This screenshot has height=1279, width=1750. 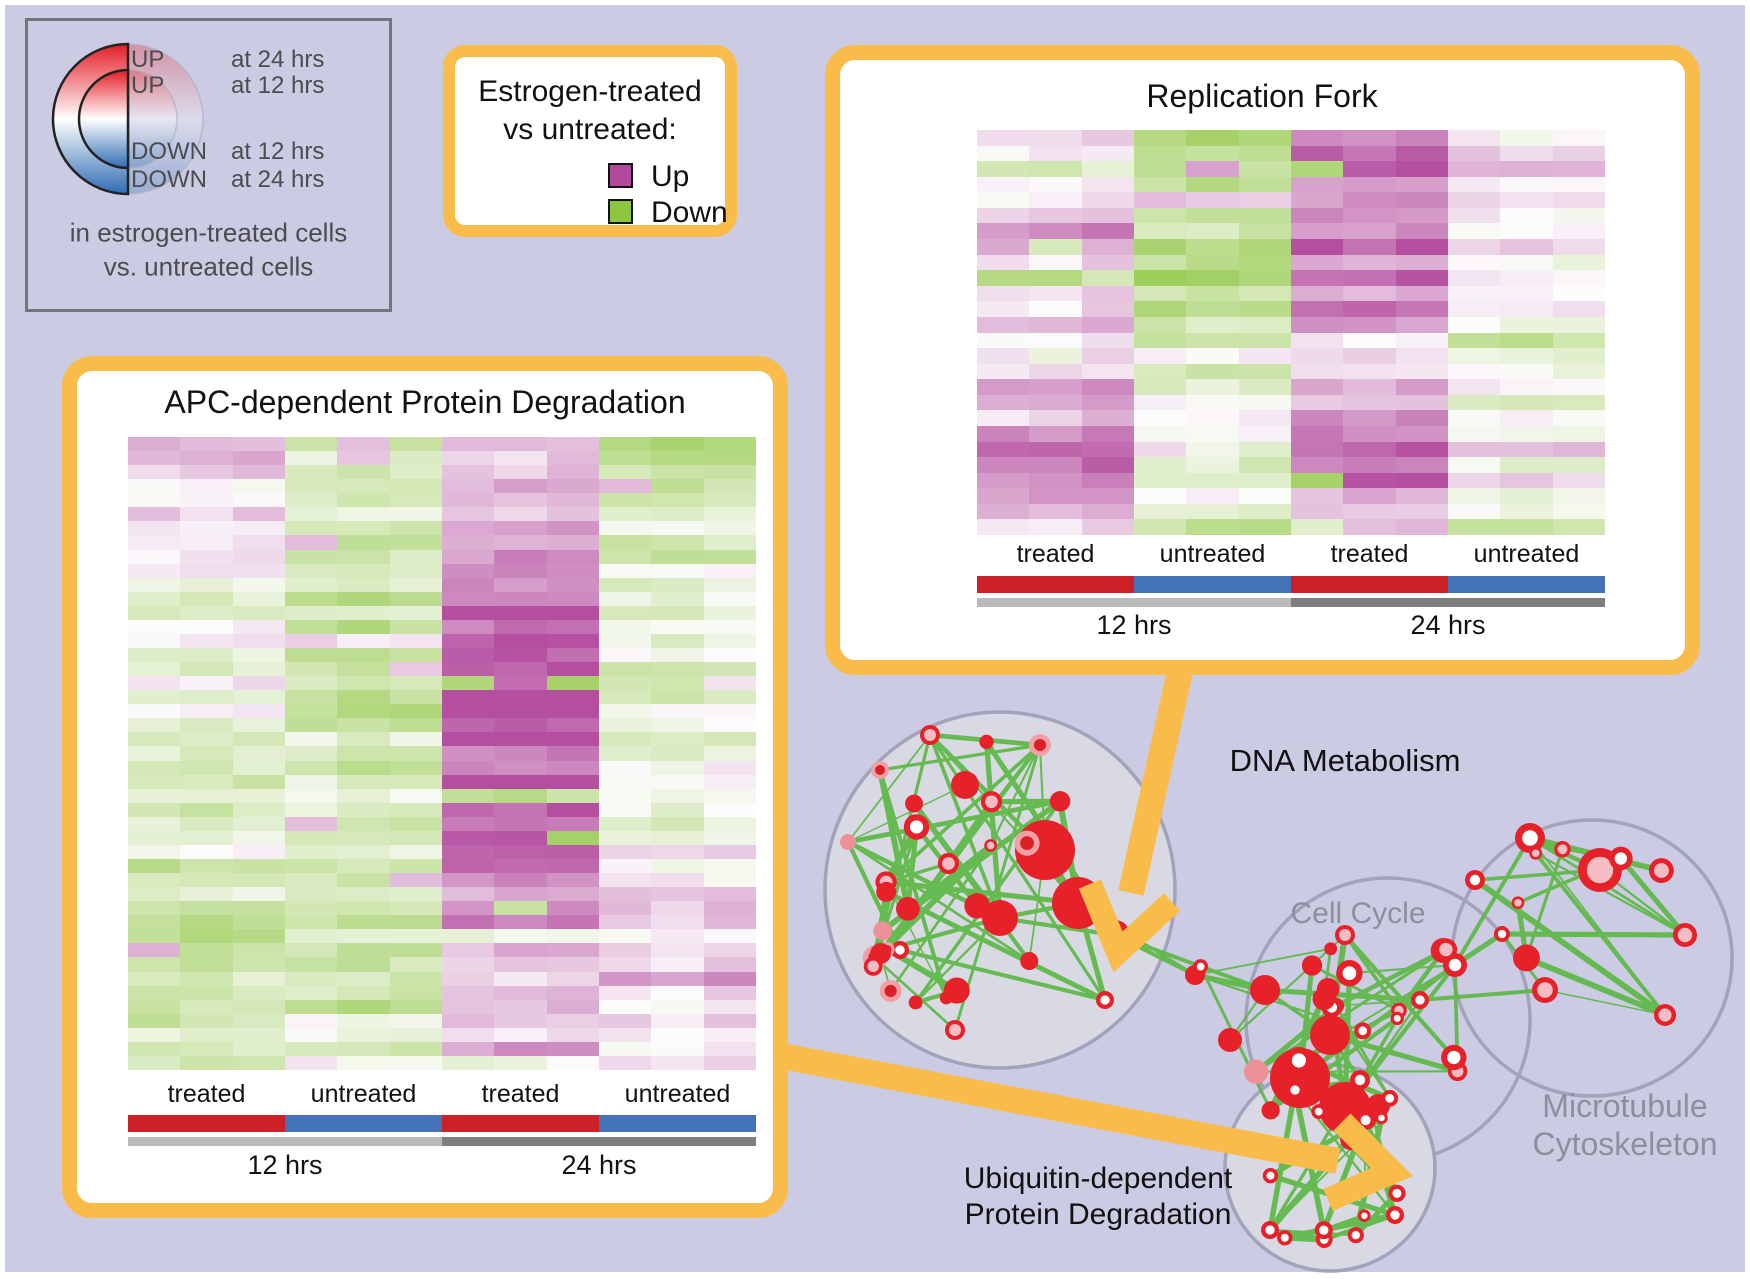 What do you see at coordinates (1448, 602) in the screenshot?
I see `time-bar-24hrs` at bounding box center [1448, 602].